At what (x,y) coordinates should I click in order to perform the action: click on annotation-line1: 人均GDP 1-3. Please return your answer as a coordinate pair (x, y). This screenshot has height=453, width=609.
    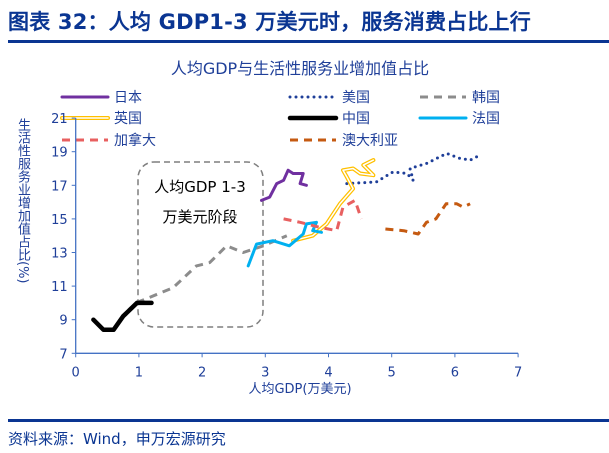
    Looking at the image, I should click on (200, 187).